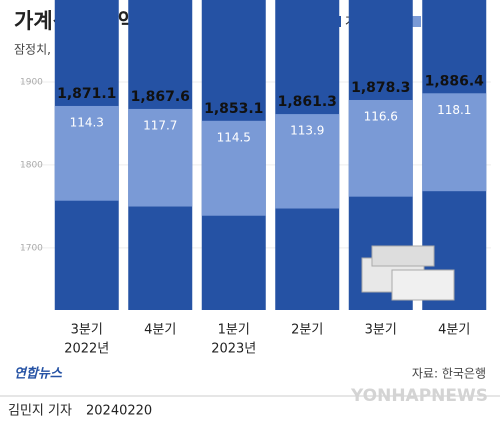  I want to click on total-label: 1,867.6, so click(160, 97).